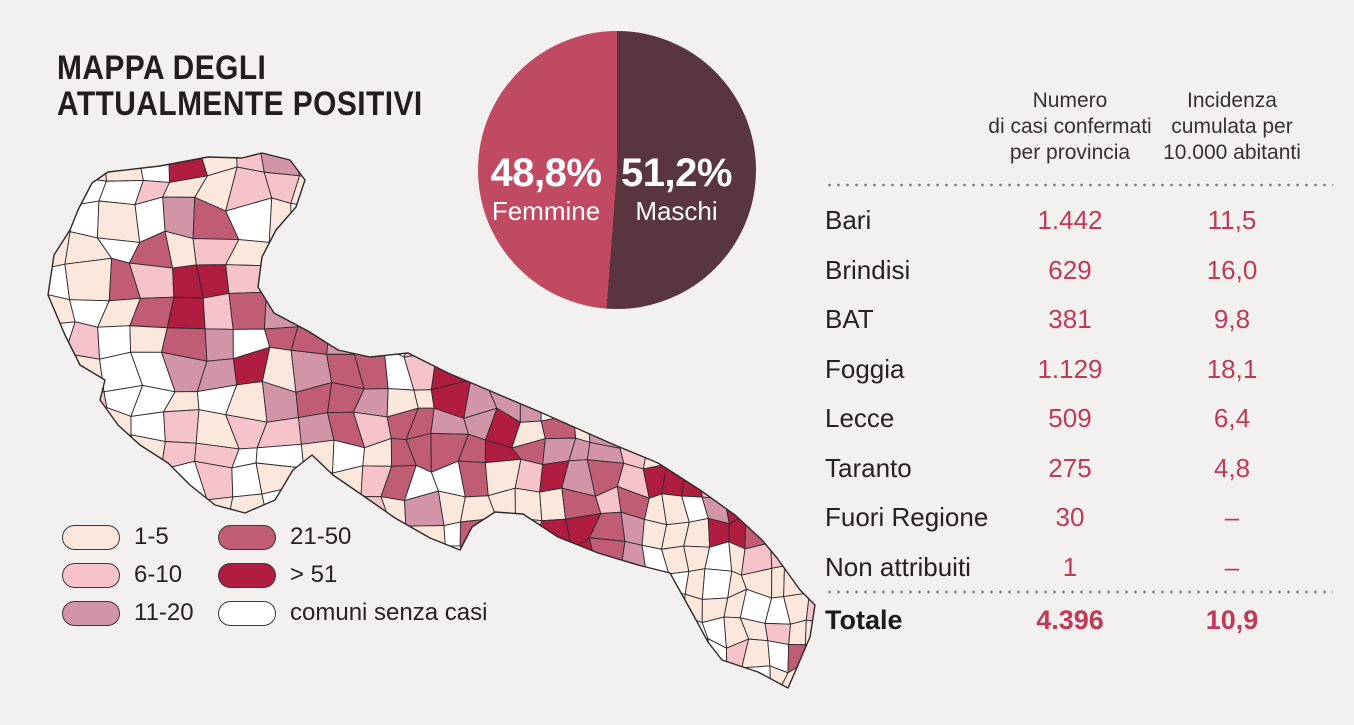  I want to click on legend-item-21-50: 21-50, so click(284, 537).